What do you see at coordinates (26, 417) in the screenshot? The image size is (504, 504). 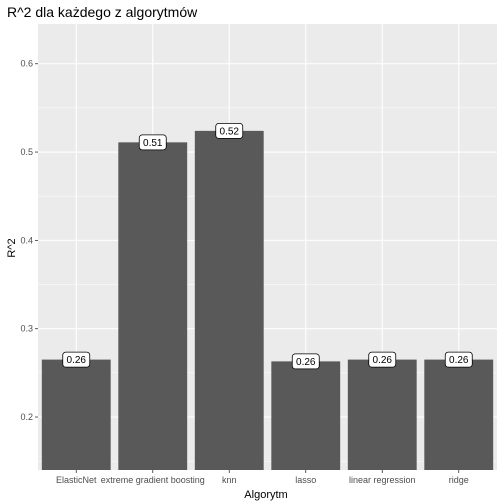 I see `y-tick-label: 0.2` at bounding box center [26, 417].